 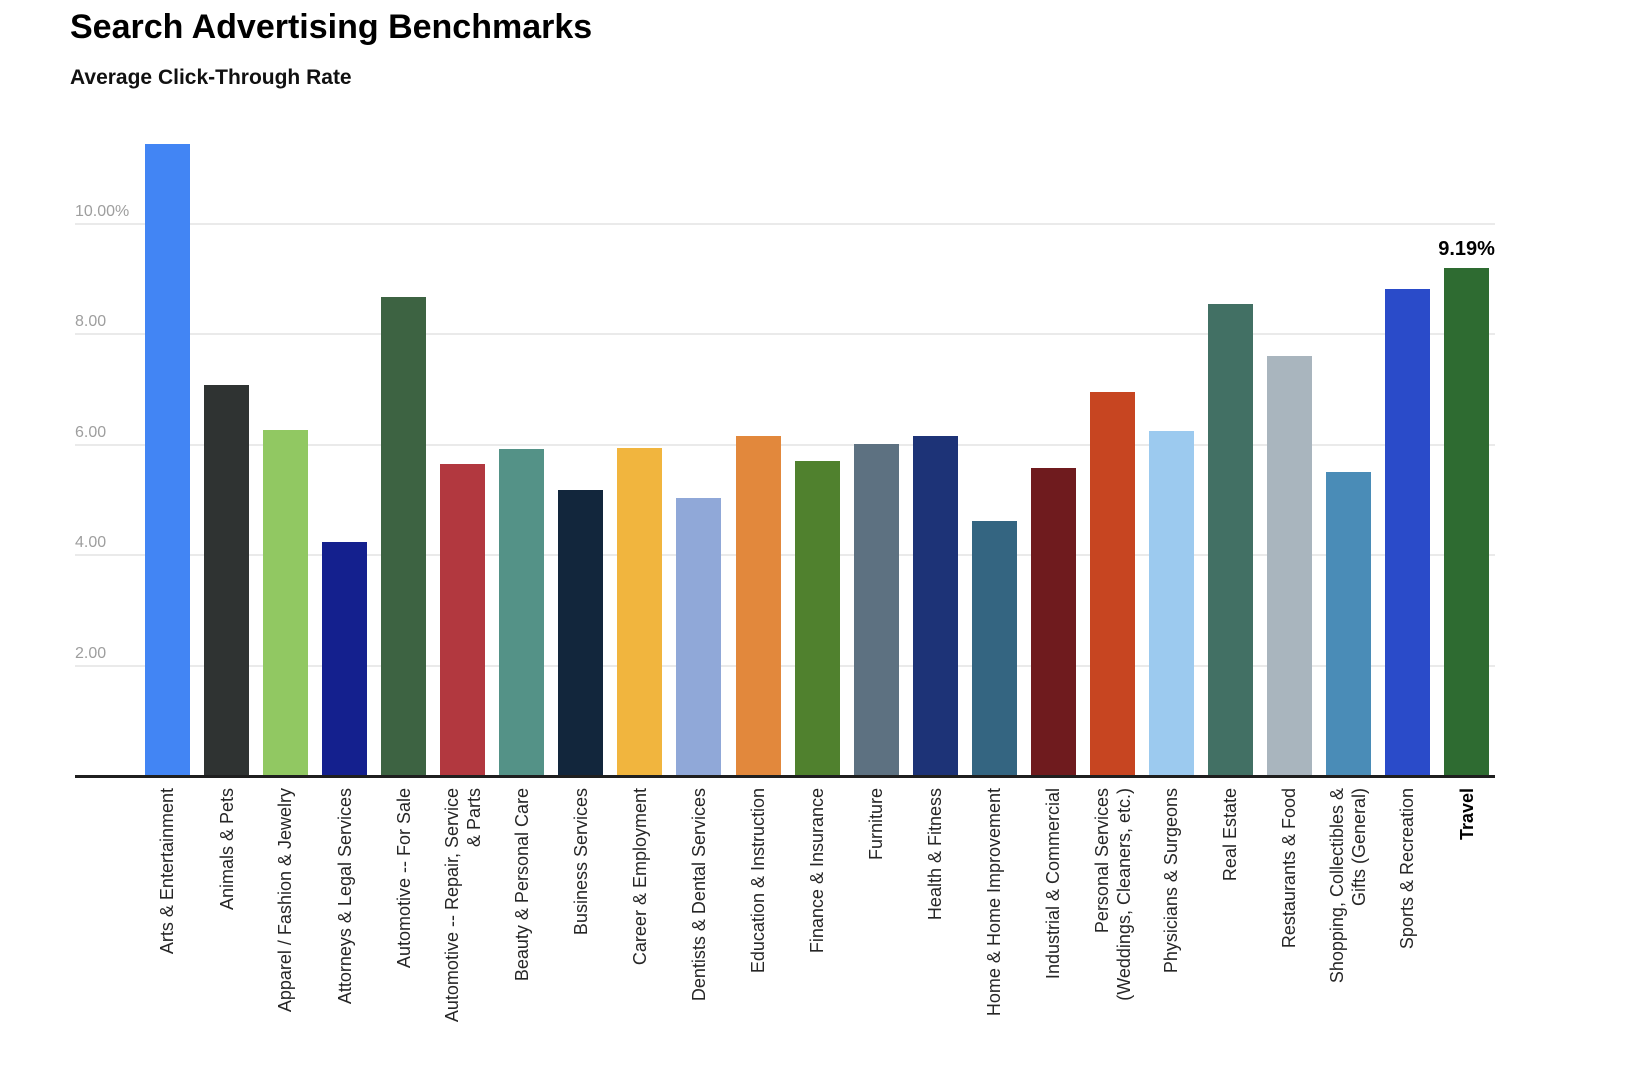 I want to click on x-axis-category-label: Automotive -- For Sale, so click(x=403, y=878).